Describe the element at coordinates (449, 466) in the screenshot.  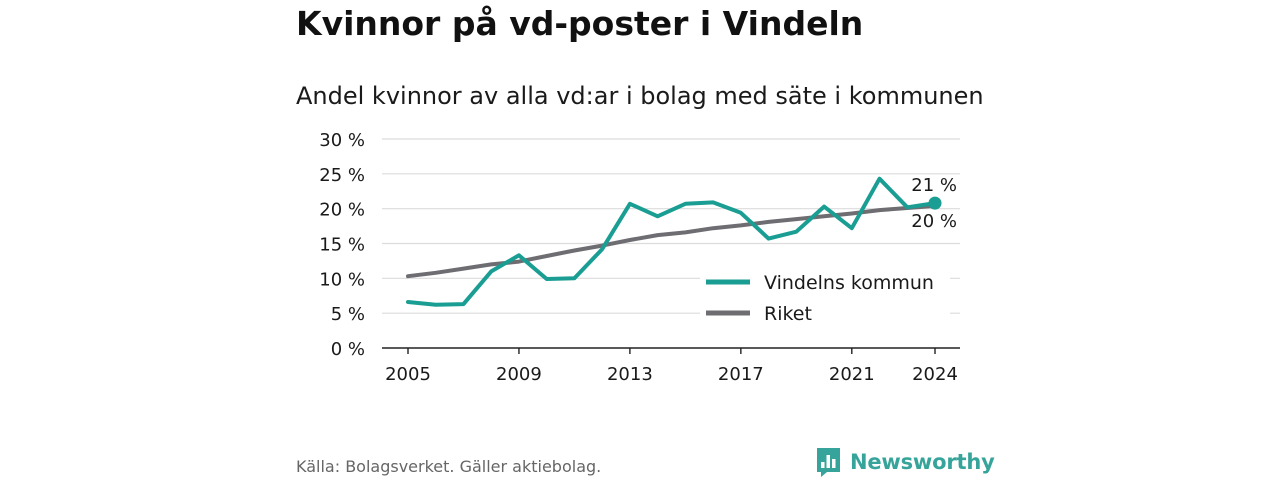
I see `source-note: Källa: Bolagsverket. Gäller aktiebolag.` at that location.